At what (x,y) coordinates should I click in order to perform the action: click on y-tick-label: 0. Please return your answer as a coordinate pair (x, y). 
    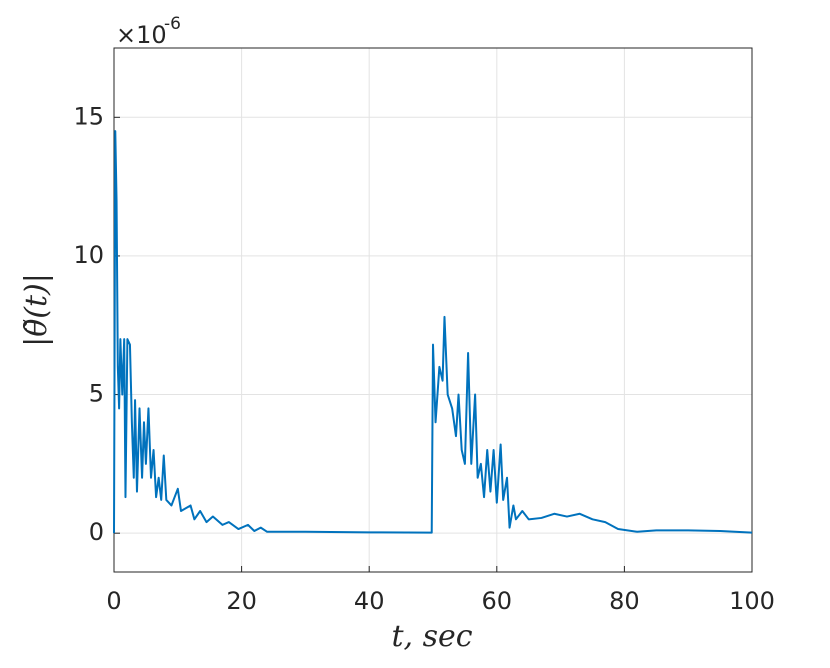
    Looking at the image, I should click on (96, 532).